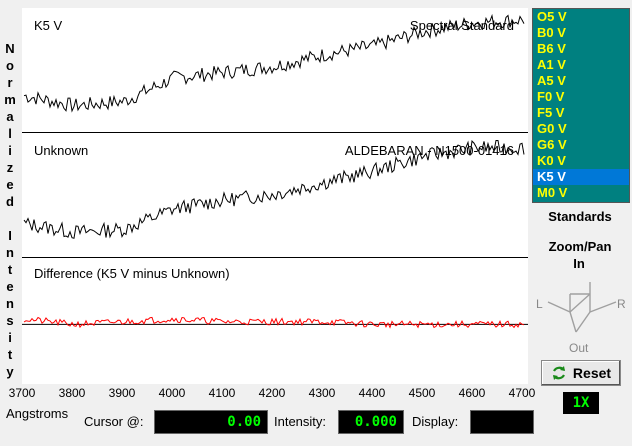  What do you see at coordinates (461, 25) in the screenshot?
I see `standard-subtitle: Spectral Standard` at bounding box center [461, 25].